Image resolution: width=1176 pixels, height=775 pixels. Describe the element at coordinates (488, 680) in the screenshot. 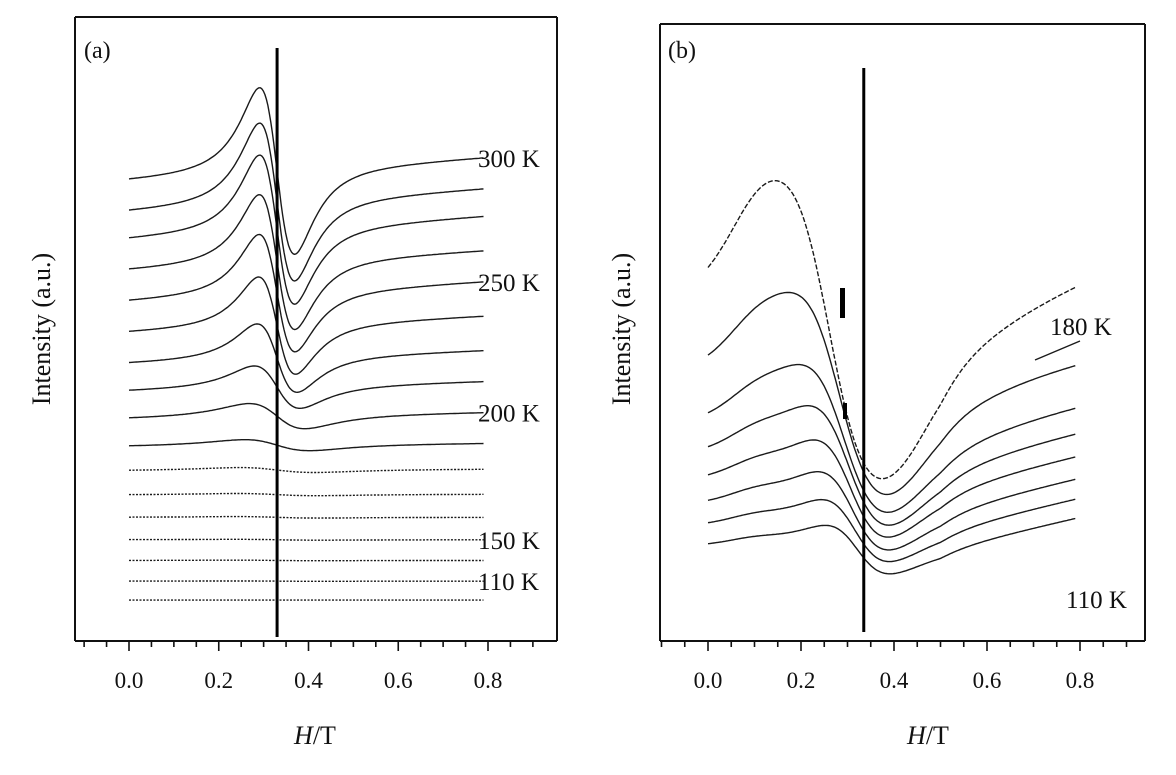

I see `panel-a-x-tick-label: 0.8` at that location.